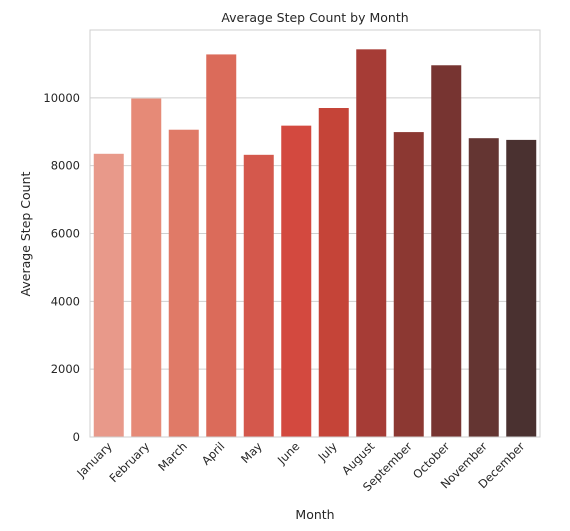  What do you see at coordinates (221, 246) in the screenshot?
I see `bar-april` at bounding box center [221, 246].